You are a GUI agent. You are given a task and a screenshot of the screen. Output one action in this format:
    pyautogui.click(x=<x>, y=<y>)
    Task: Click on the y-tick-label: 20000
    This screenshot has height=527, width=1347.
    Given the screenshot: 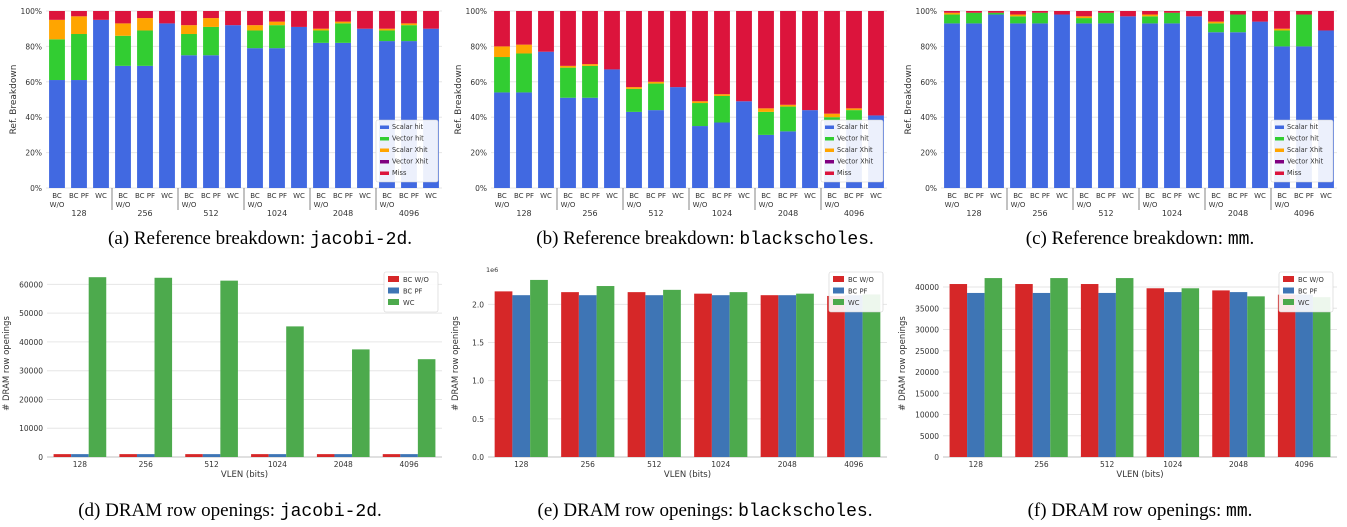 What is the action you would take?
    pyautogui.click(x=31, y=399)
    